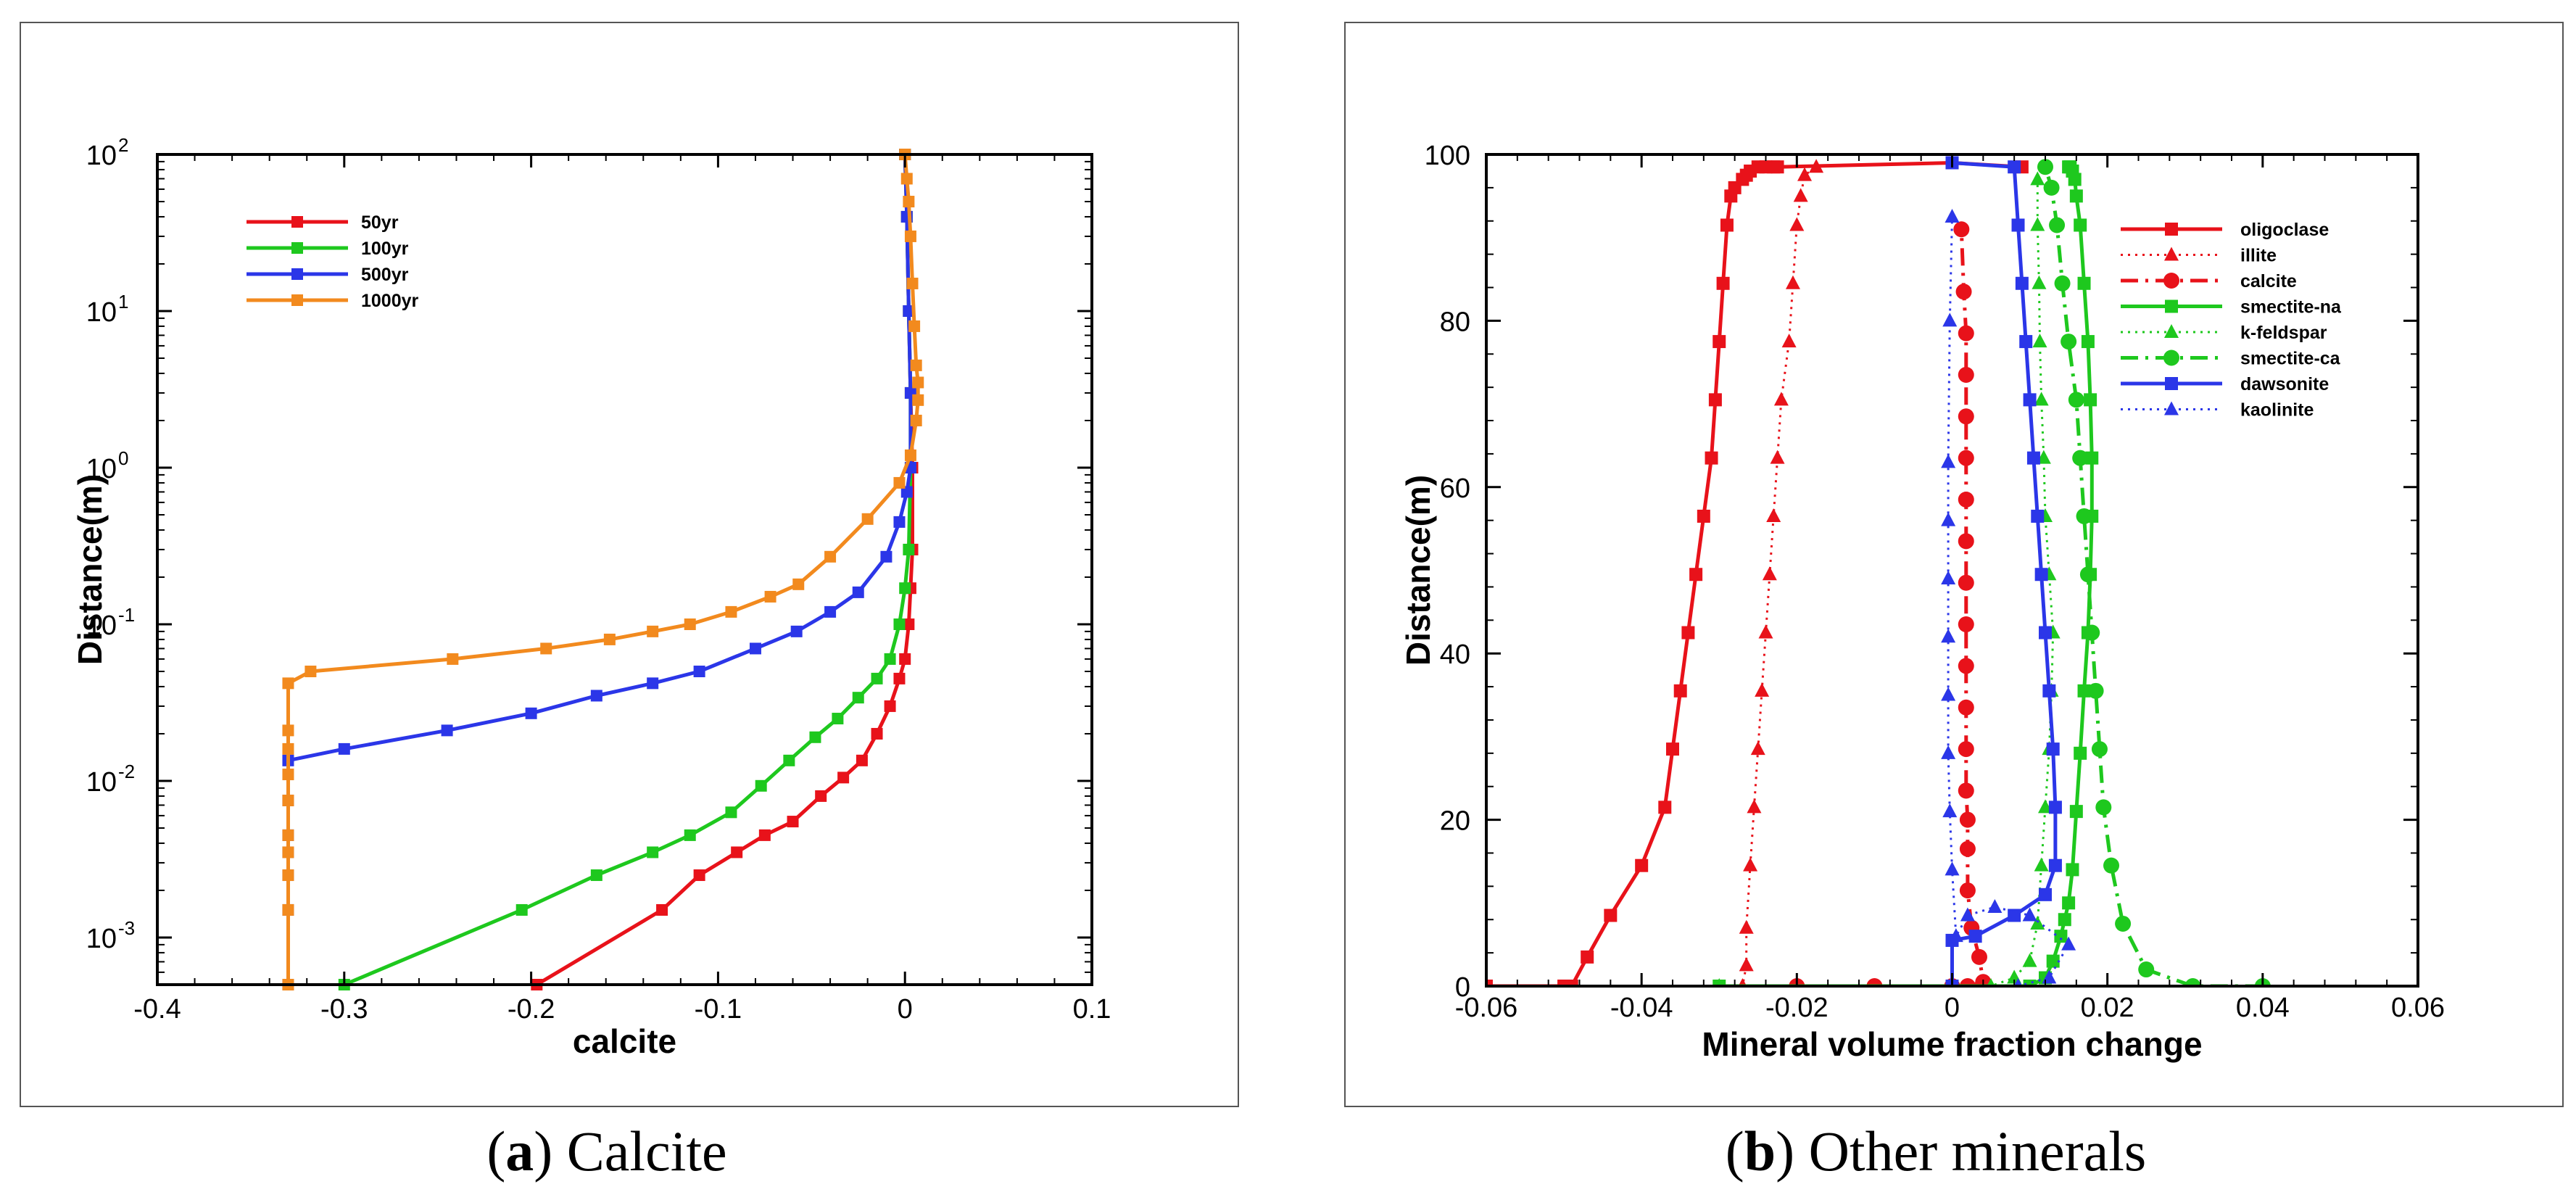 The width and height of the screenshot is (2576, 1200). What do you see at coordinates (1455, 322) in the screenshot?
I see `y-tick-label-b-4: 80` at bounding box center [1455, 322].